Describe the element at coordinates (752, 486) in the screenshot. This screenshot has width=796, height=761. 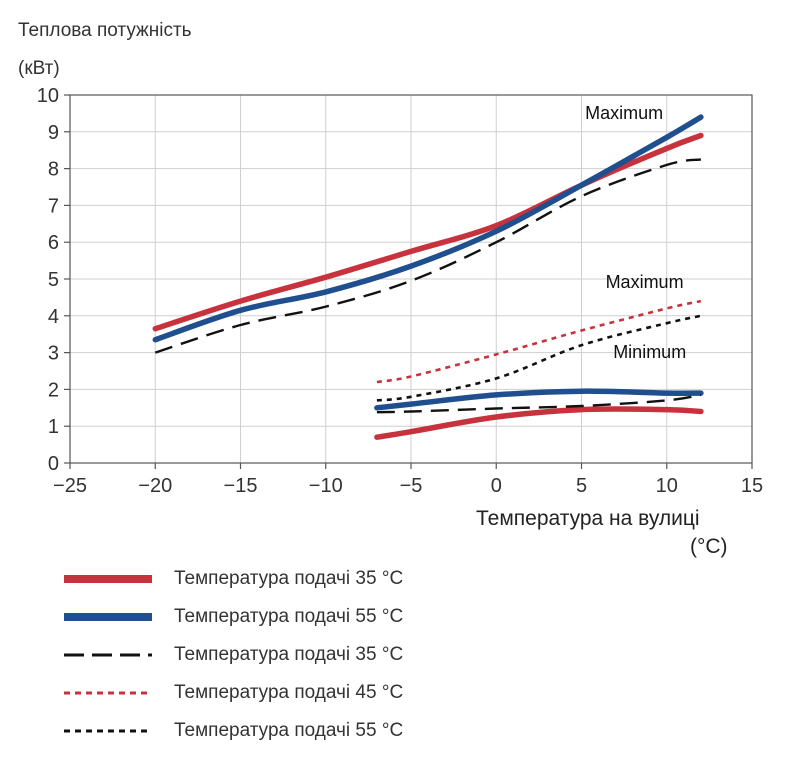
I see `x-tick-label: 15` at that location.